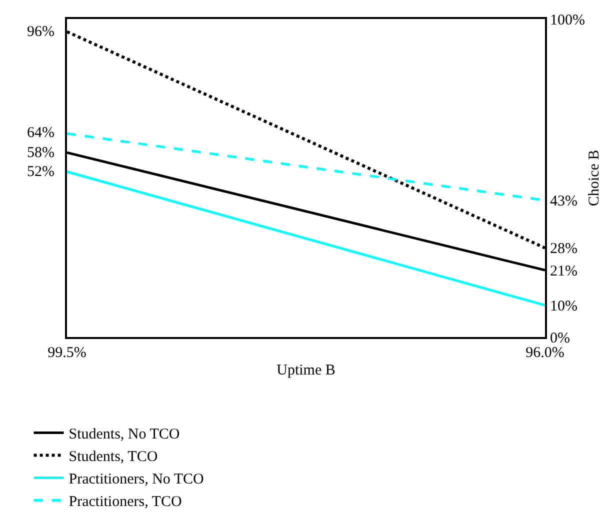  Describe the element at coordinates (40, 153) in the screenshot. I see `data-label: 58%` at that location.